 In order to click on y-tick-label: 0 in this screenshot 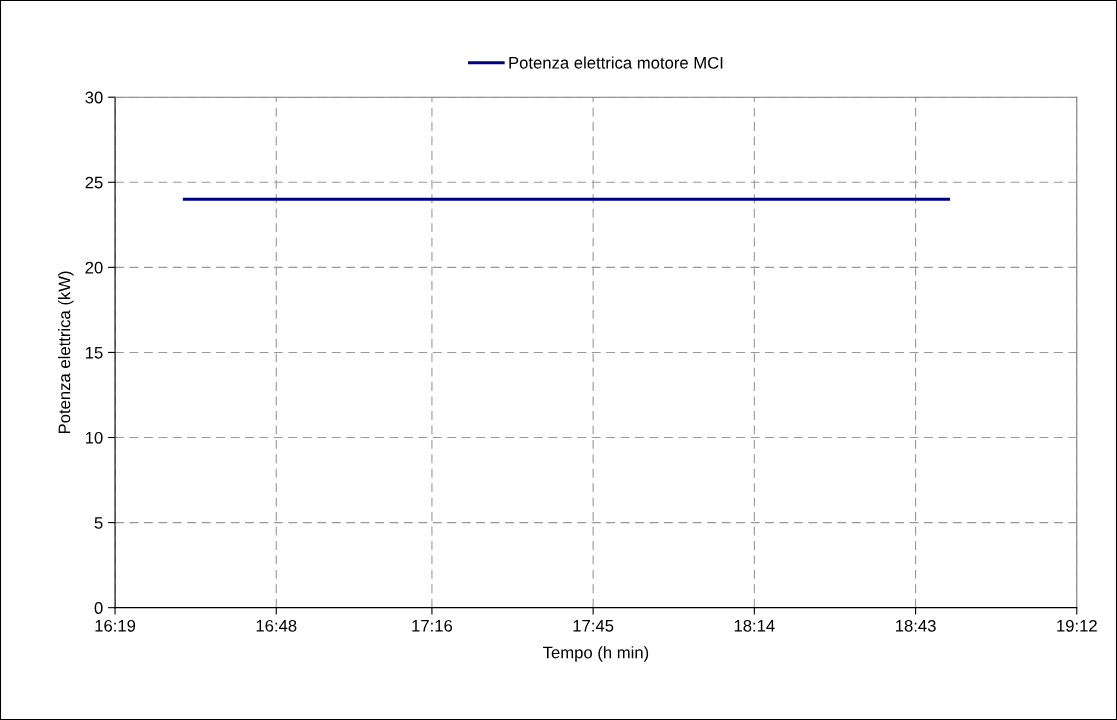, I will do `click(98, 608)`.